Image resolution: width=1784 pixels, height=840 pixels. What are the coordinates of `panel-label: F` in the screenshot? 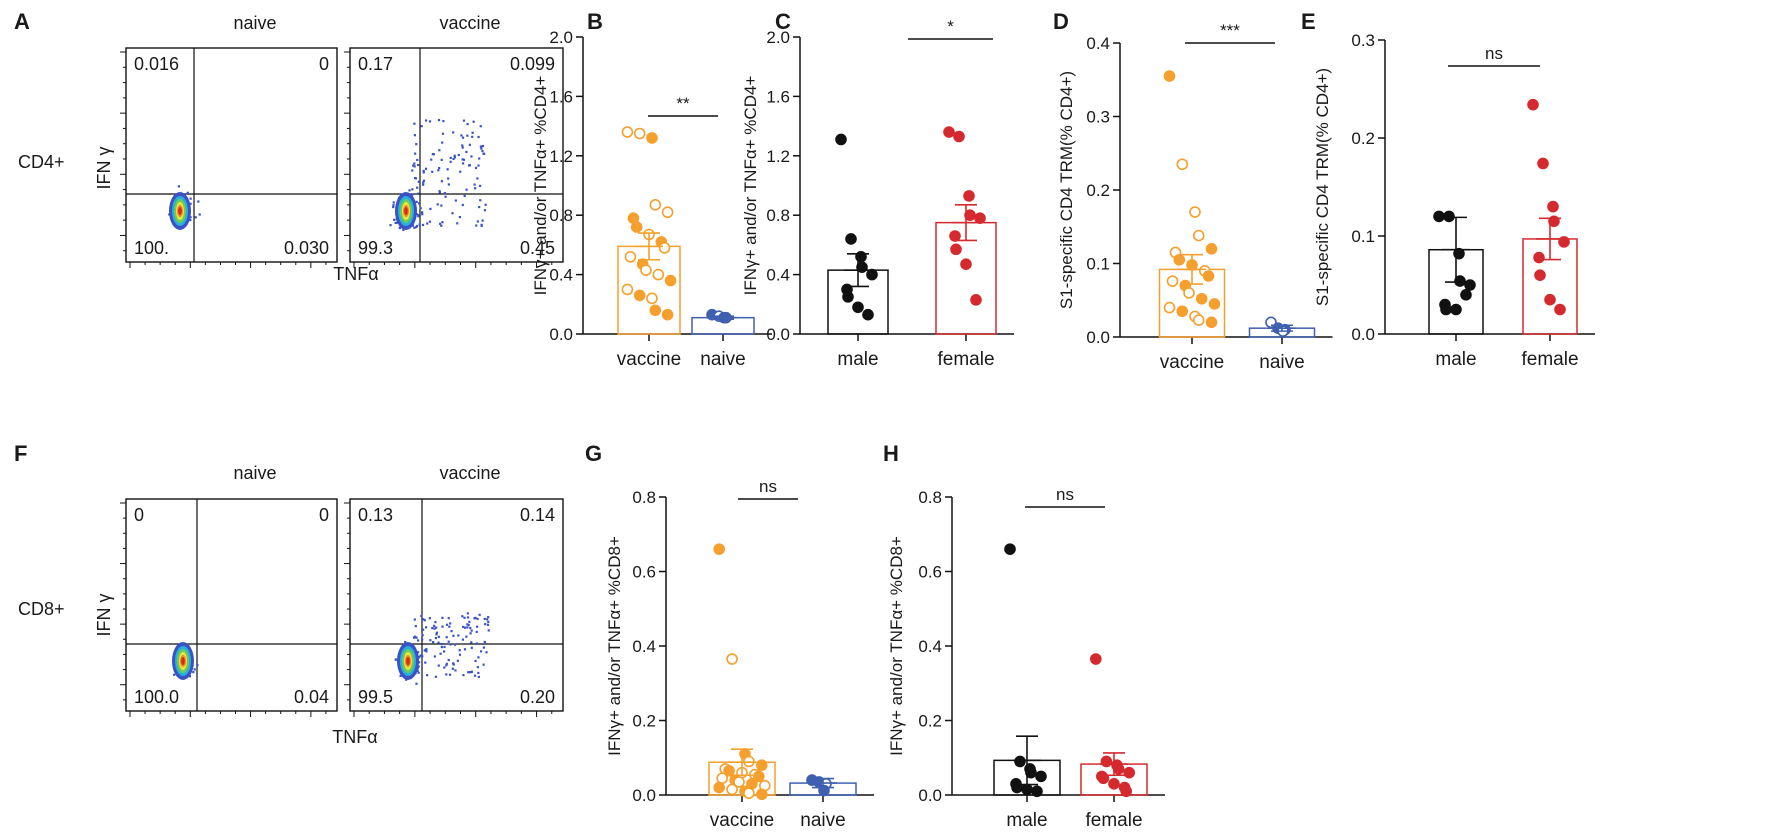 It's located at (20, 453).